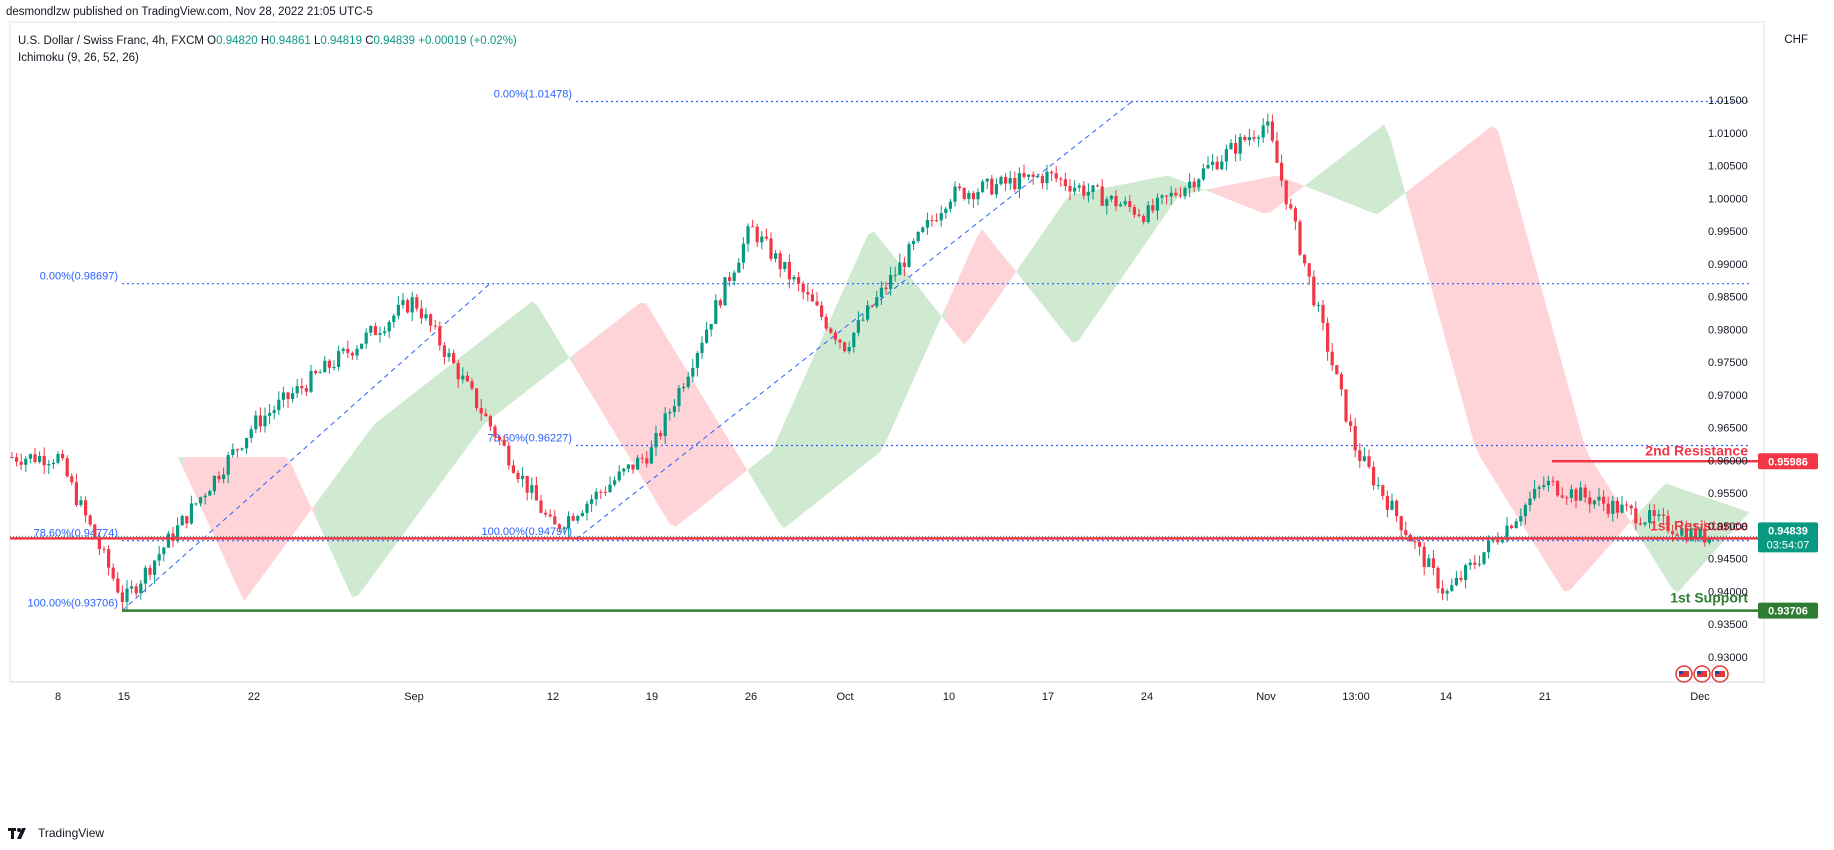  Describe the element at coordinates (1699, 525) in the screenshot. I see `first-resistance-label: 1st Resistance` at that location.